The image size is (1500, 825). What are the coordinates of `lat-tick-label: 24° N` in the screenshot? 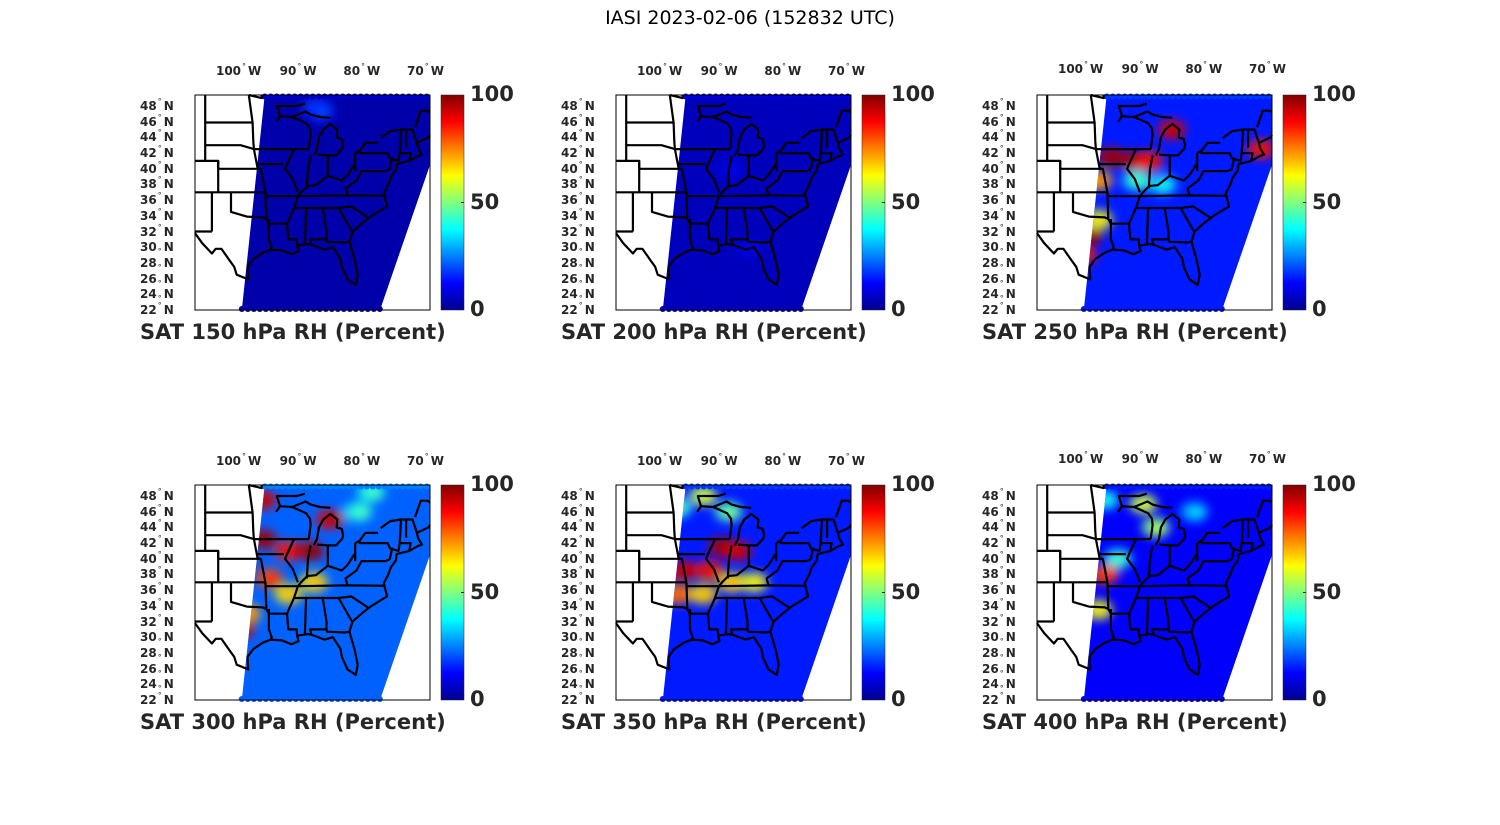 It's located at (578, 685).